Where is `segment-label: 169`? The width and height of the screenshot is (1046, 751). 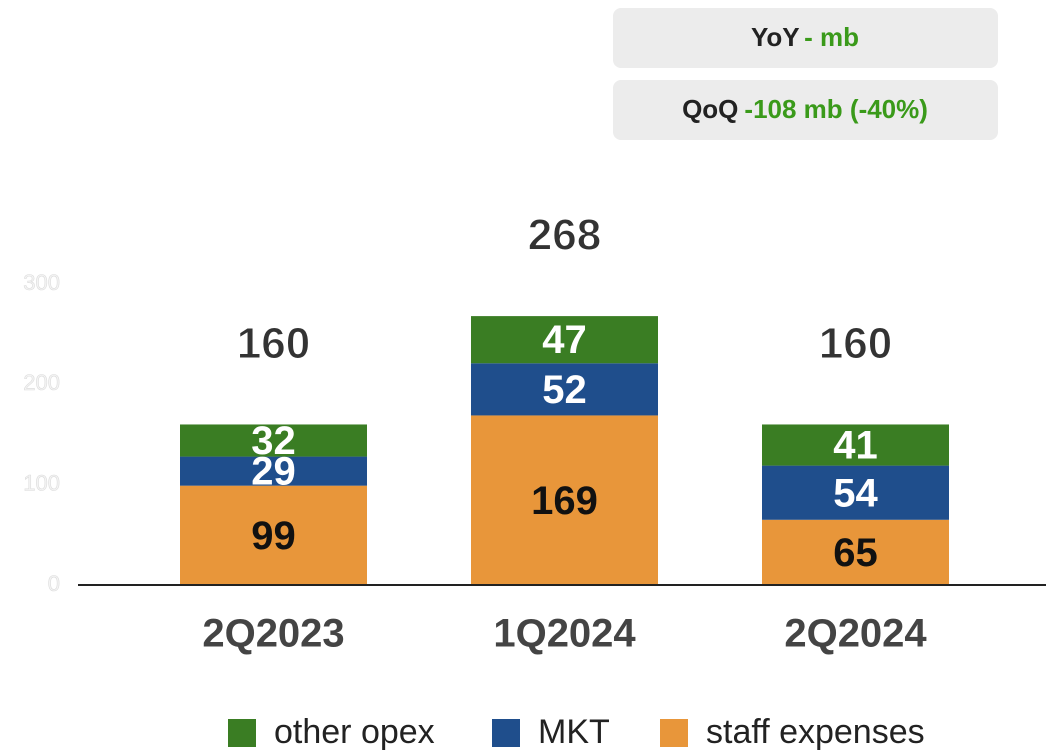 segment-label: 169 is located at coordinates (564, 501).